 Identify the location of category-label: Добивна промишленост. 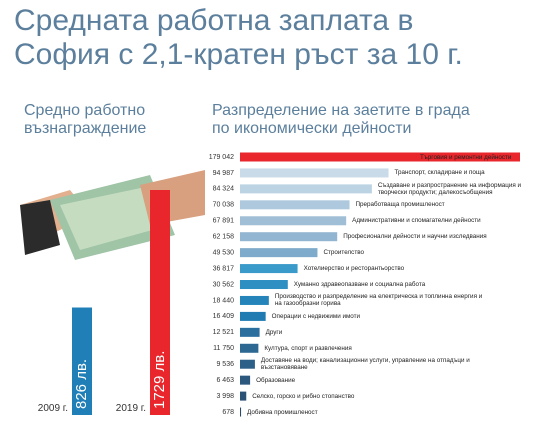
(282, 412).